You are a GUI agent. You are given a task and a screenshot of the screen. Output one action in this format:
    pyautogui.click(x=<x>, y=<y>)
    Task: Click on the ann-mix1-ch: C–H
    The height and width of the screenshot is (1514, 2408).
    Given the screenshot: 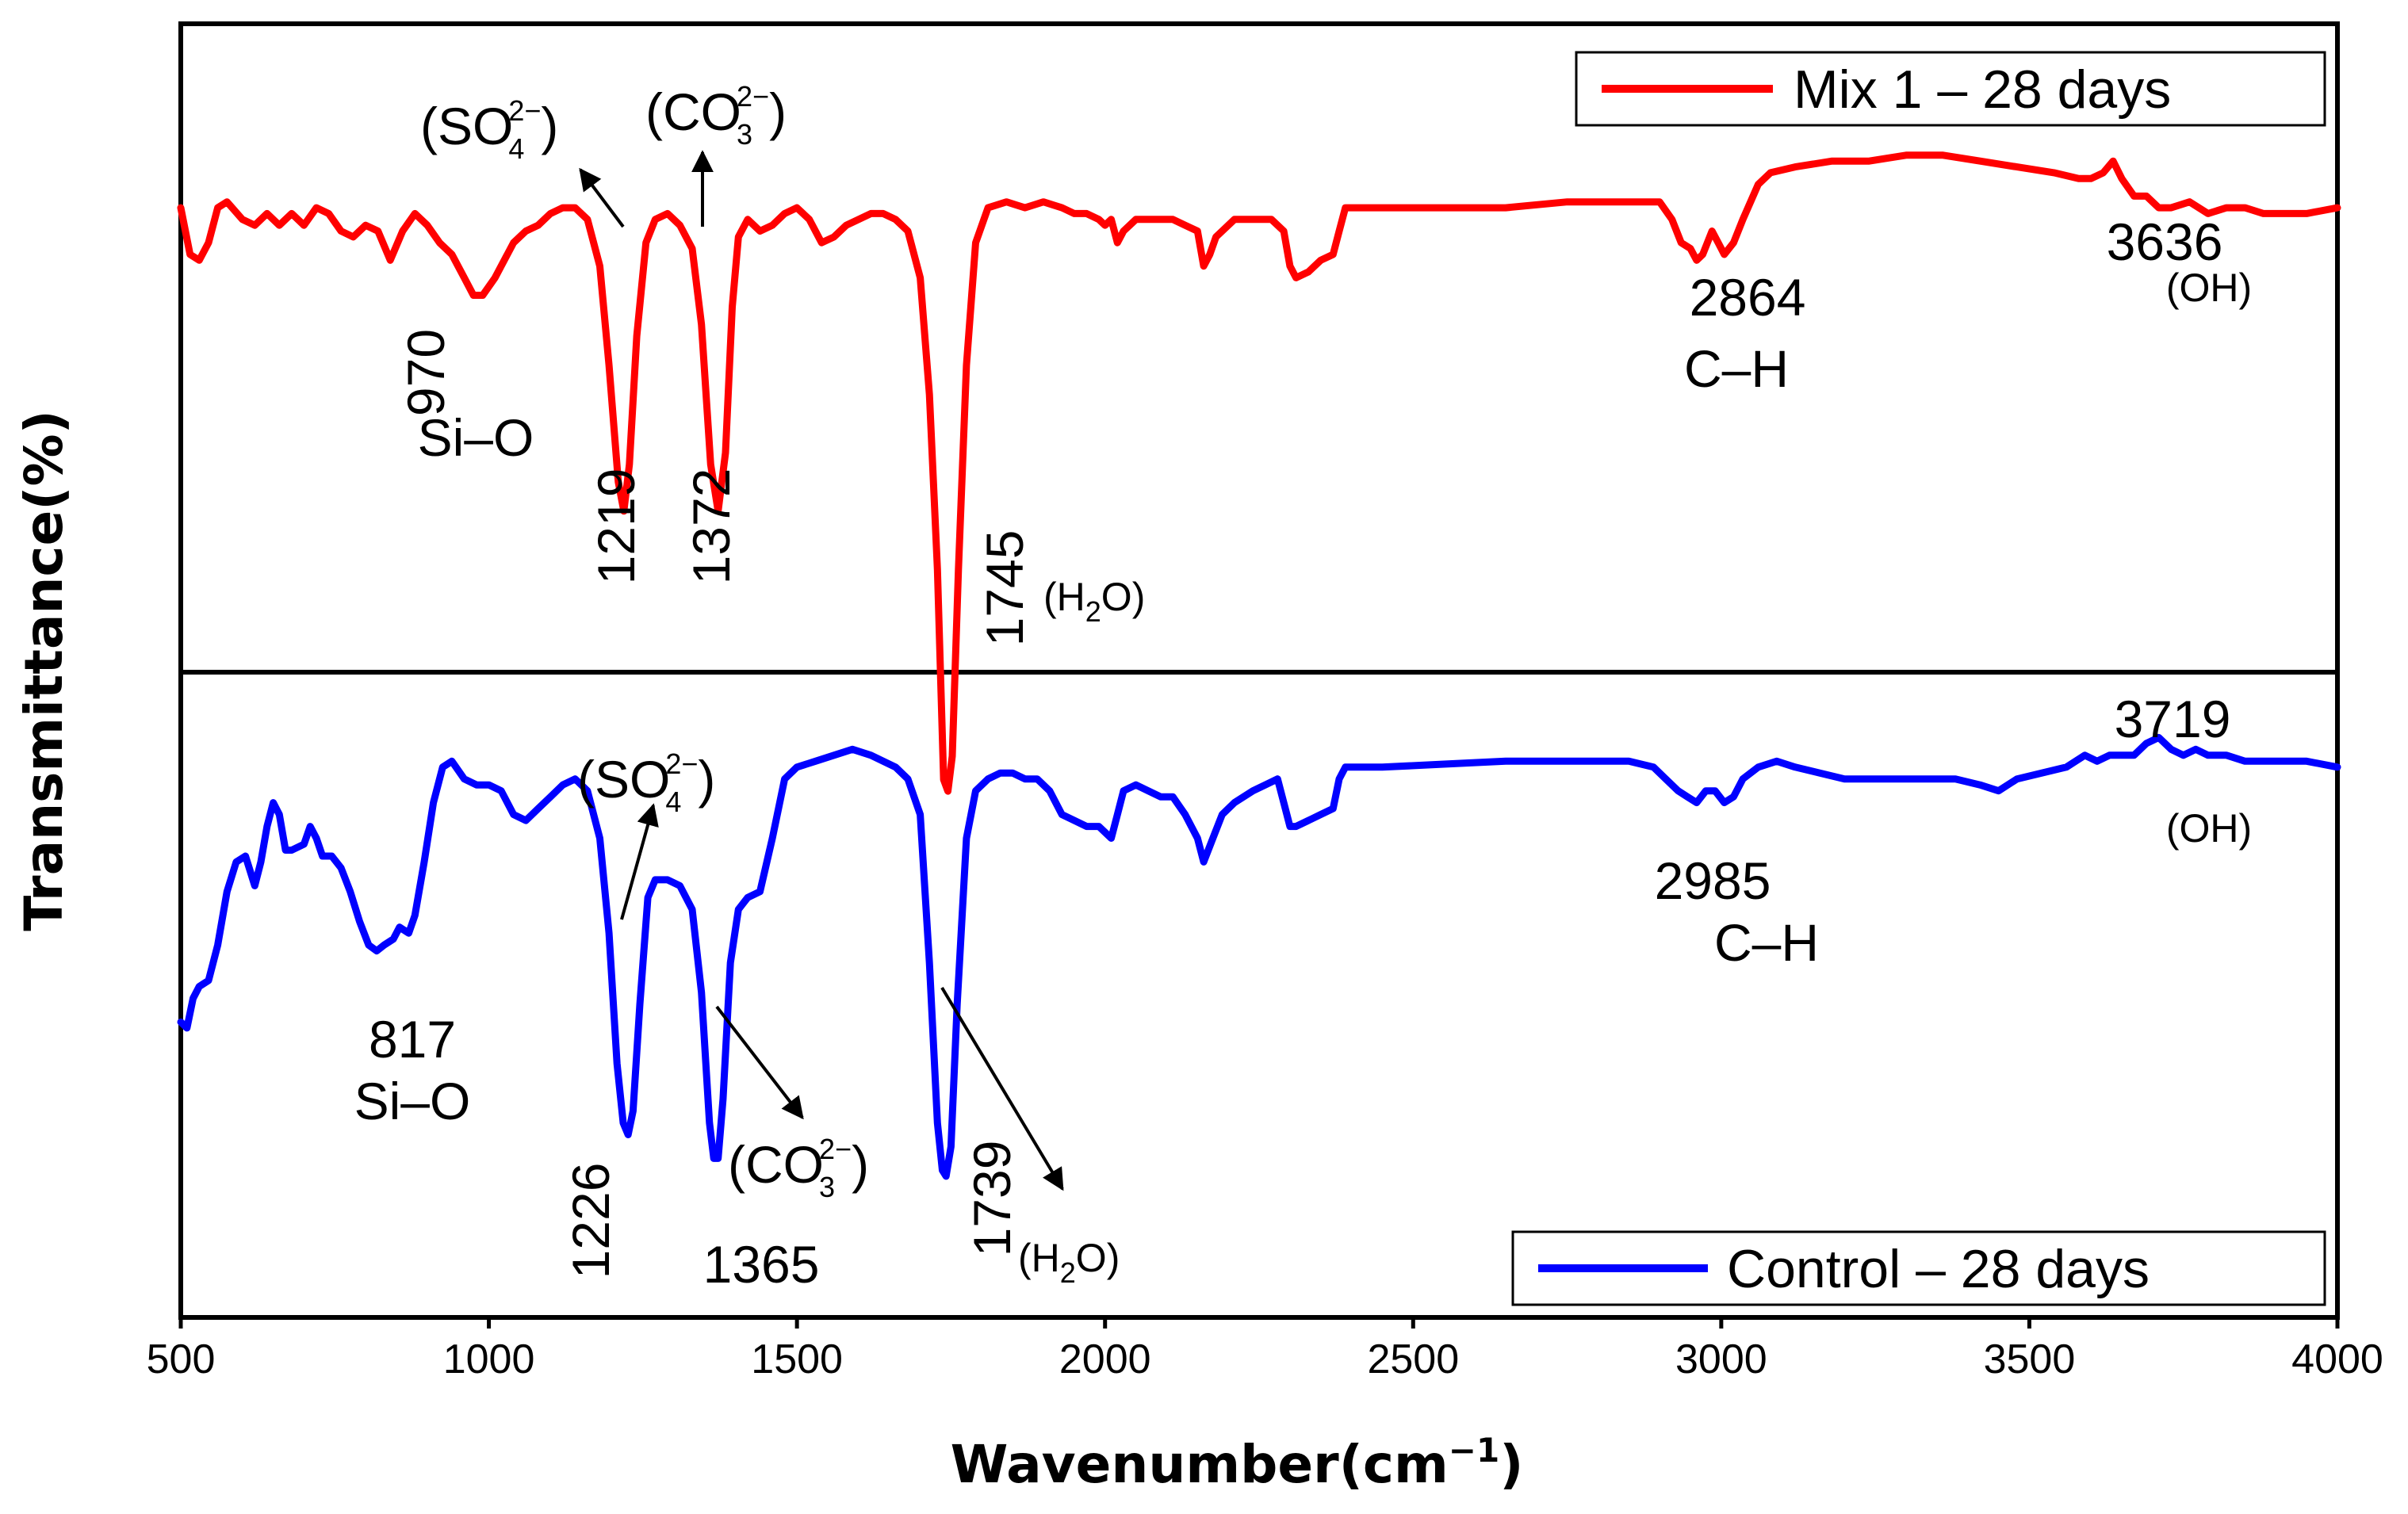 What is the action you would take?
    pyautogui.click(x=1736, y=369)
    